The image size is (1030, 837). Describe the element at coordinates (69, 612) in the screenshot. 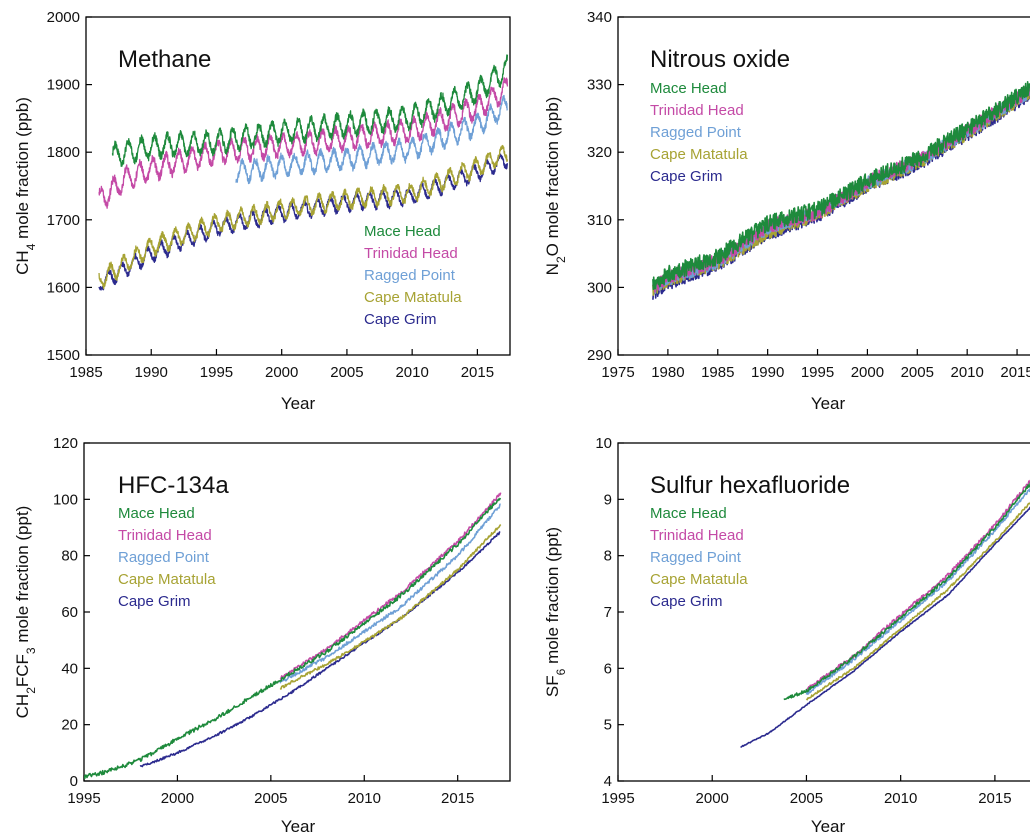

I see `hfc-134a-y-tick-label: 60` at that location.